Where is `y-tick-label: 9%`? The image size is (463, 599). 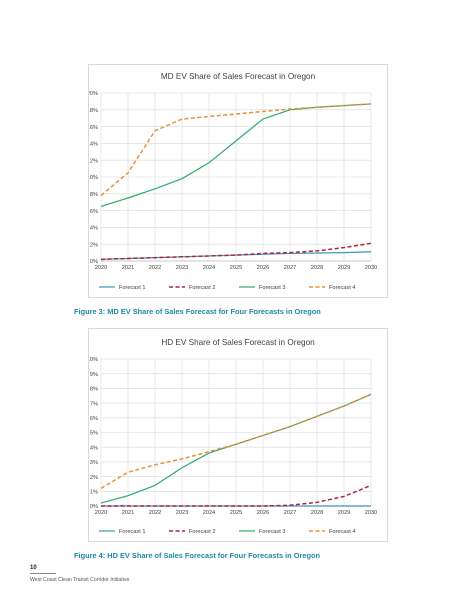 y-tick-label: 9% is located at coordinates (94, 375).